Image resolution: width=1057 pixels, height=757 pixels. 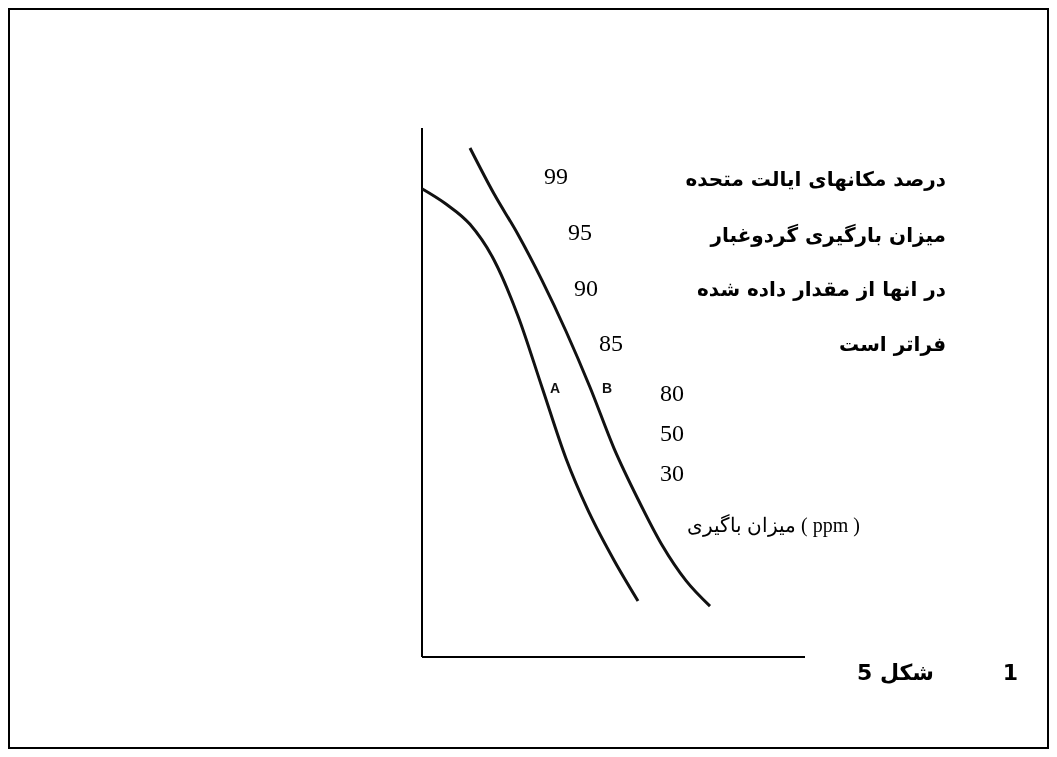 I want to click on annotation: درصد مکانهای ایالت متحده, so click(x=815, y=179).